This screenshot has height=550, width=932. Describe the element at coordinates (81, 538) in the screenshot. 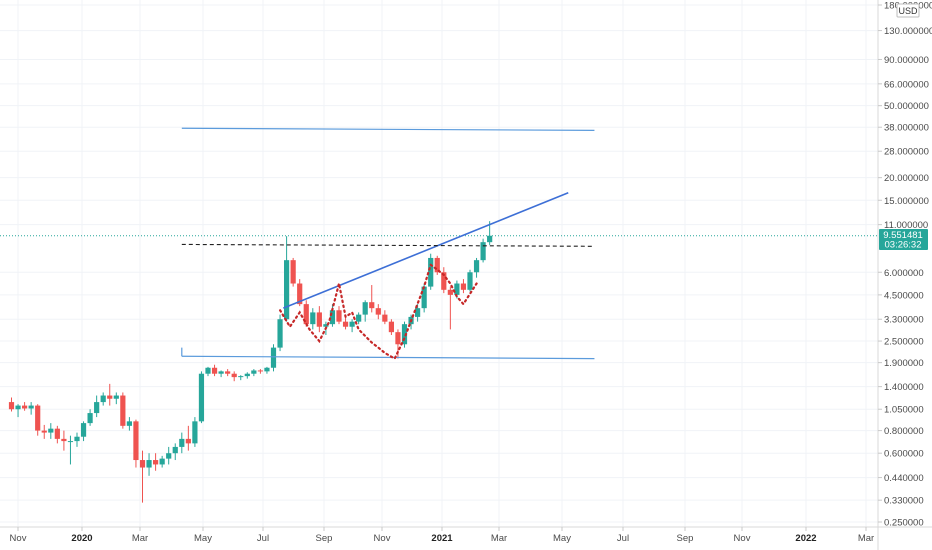

I see `time-tick-label: 2020` at that location.